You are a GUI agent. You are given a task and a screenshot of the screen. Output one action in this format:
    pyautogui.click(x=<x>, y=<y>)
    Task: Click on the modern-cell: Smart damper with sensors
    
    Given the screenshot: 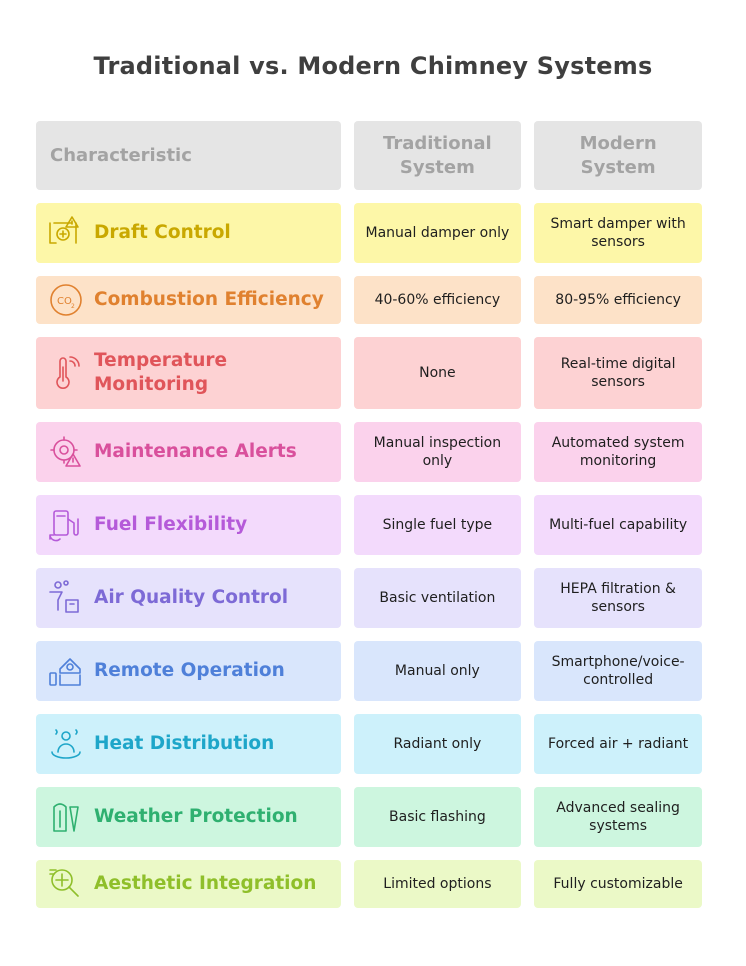 What is the action you would take?
    pyautogui.click(x=618, y=233)
    